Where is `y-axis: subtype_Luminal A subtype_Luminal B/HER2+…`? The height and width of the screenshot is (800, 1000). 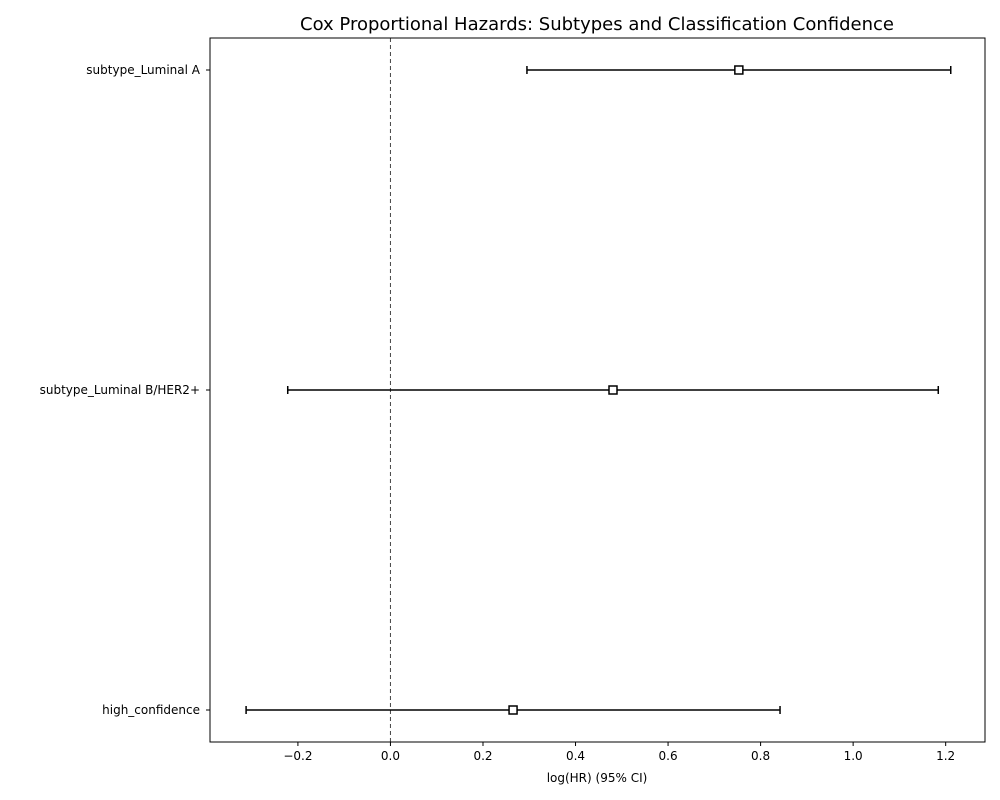
y-axis: subtype_Luminal A subtype_Luminal B/HER2+… is located at coordinates (125, 390).